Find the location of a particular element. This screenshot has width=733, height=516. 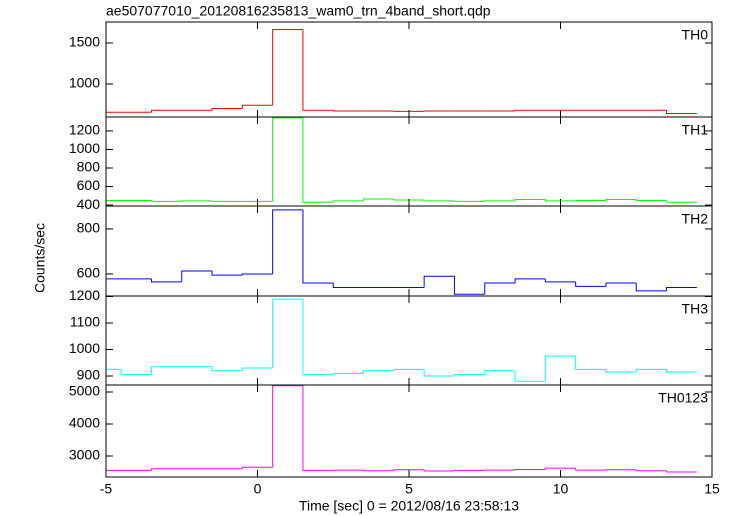

y-tick-label: 4000 is located at coordinates (84, 423).